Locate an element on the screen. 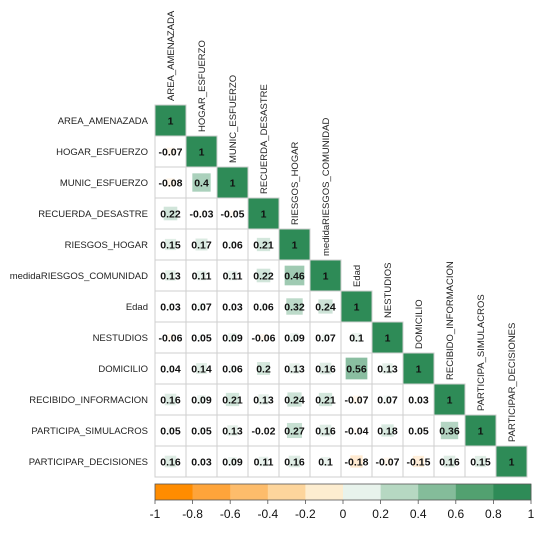 Image resolution: width=549 pixels, height=540 pixels. colorbar-tick-label: -1 is located at coordinates (155, 514).